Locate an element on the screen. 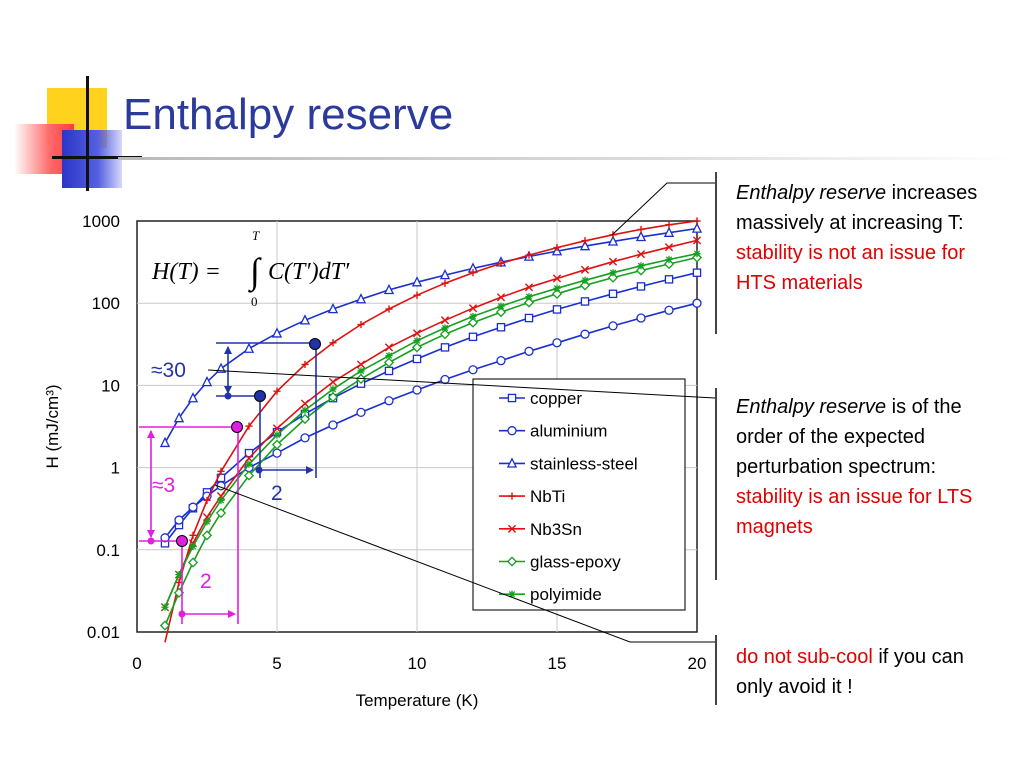 The width and height of the screenshot is (1024, 768). legend-label-glass-epoxy: glass-epoxy is located at coordinates (575, 562).